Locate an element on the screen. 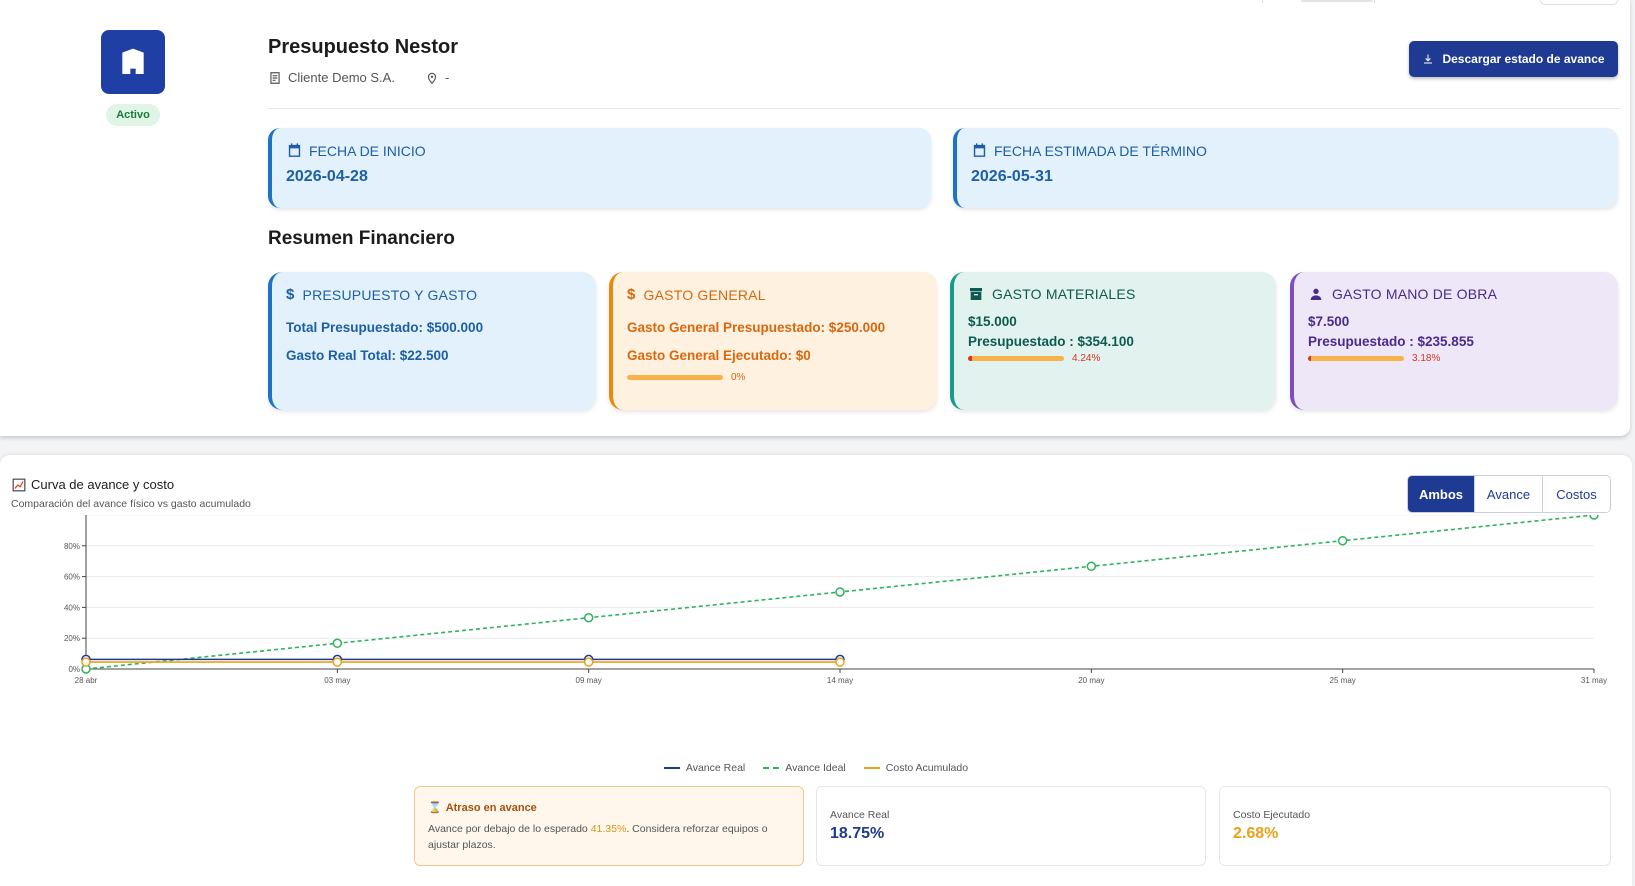  total-budget: Total Presupuestado: $500.000 is located at coordinates (385, 327).